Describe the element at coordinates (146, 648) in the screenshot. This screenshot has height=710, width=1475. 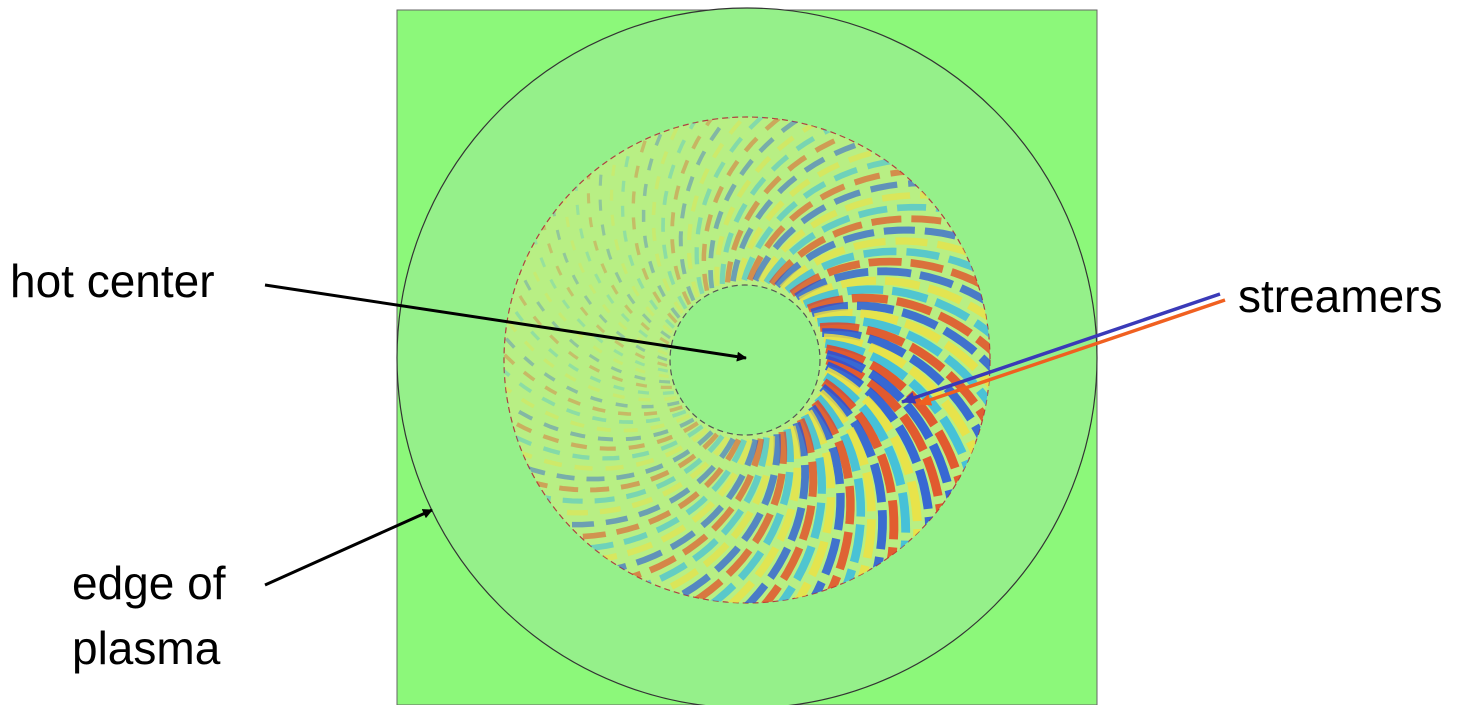
I see `edge-label-line: plasma` at that location.